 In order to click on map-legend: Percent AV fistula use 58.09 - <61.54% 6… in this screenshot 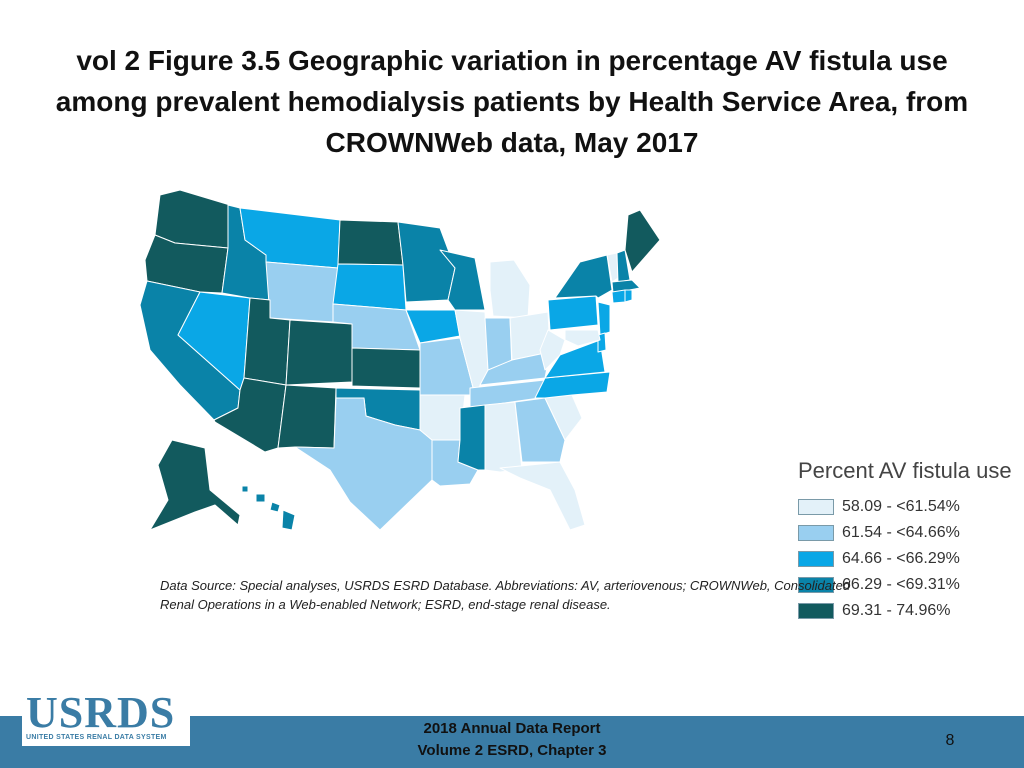, I will do `click(911, 541)`.